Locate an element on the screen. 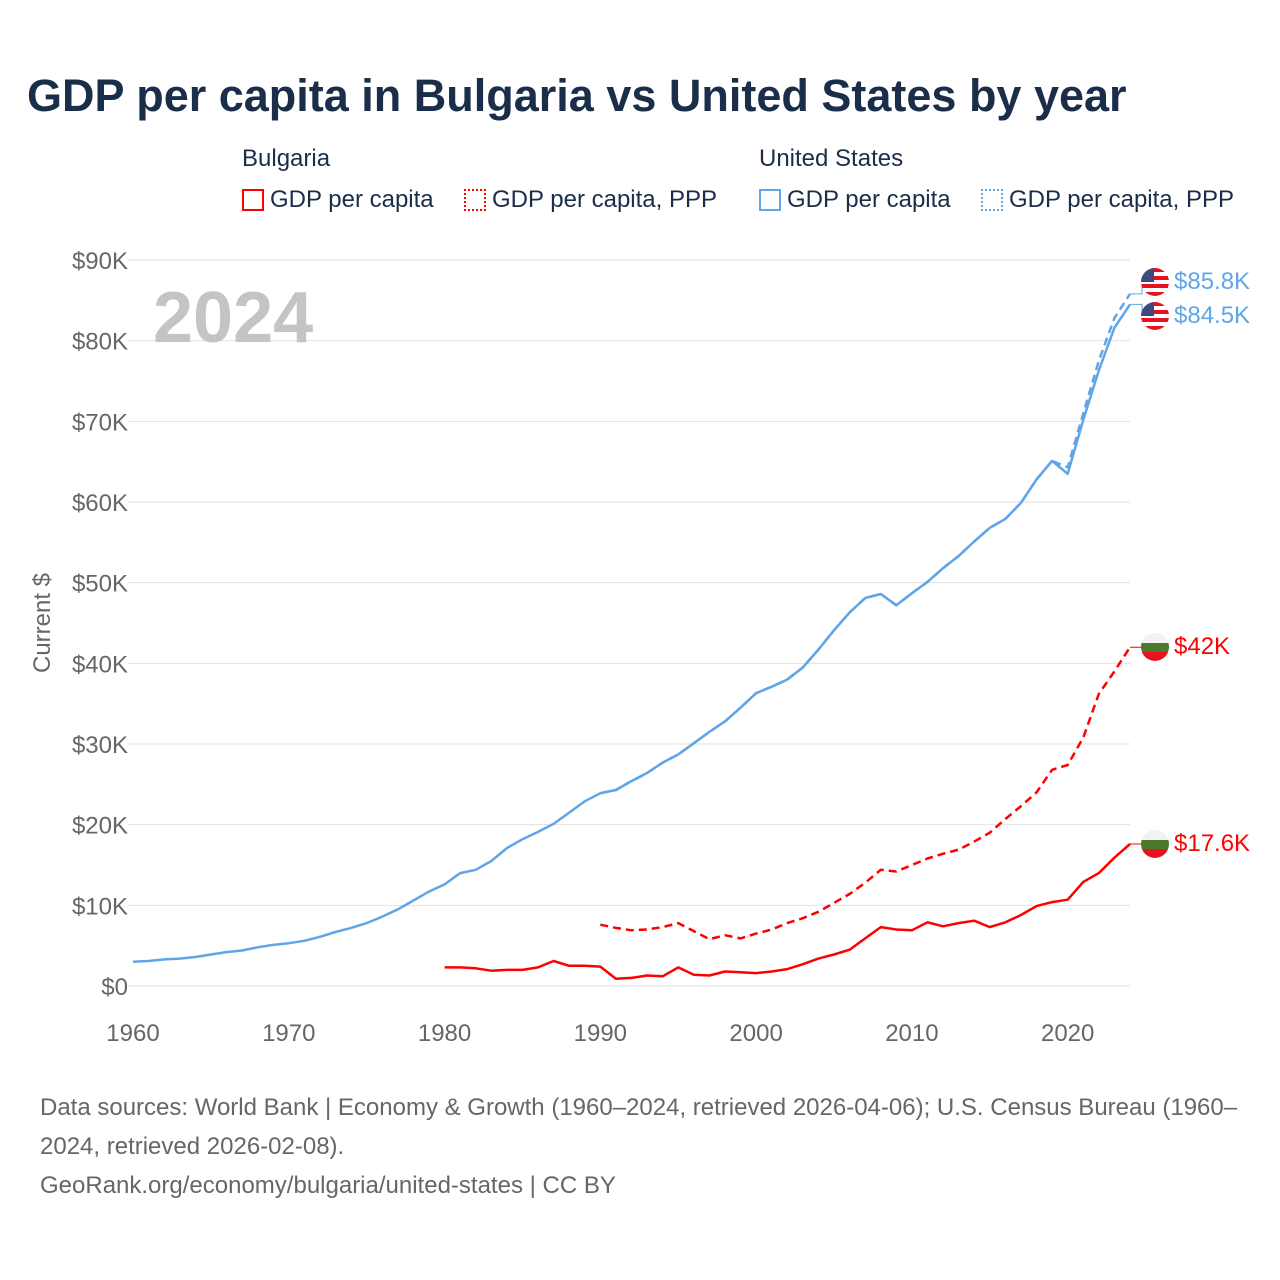 The height and width of the screenshot is (1280, 1280). year-watermark: 2024 is located at coordinates (233, 318).